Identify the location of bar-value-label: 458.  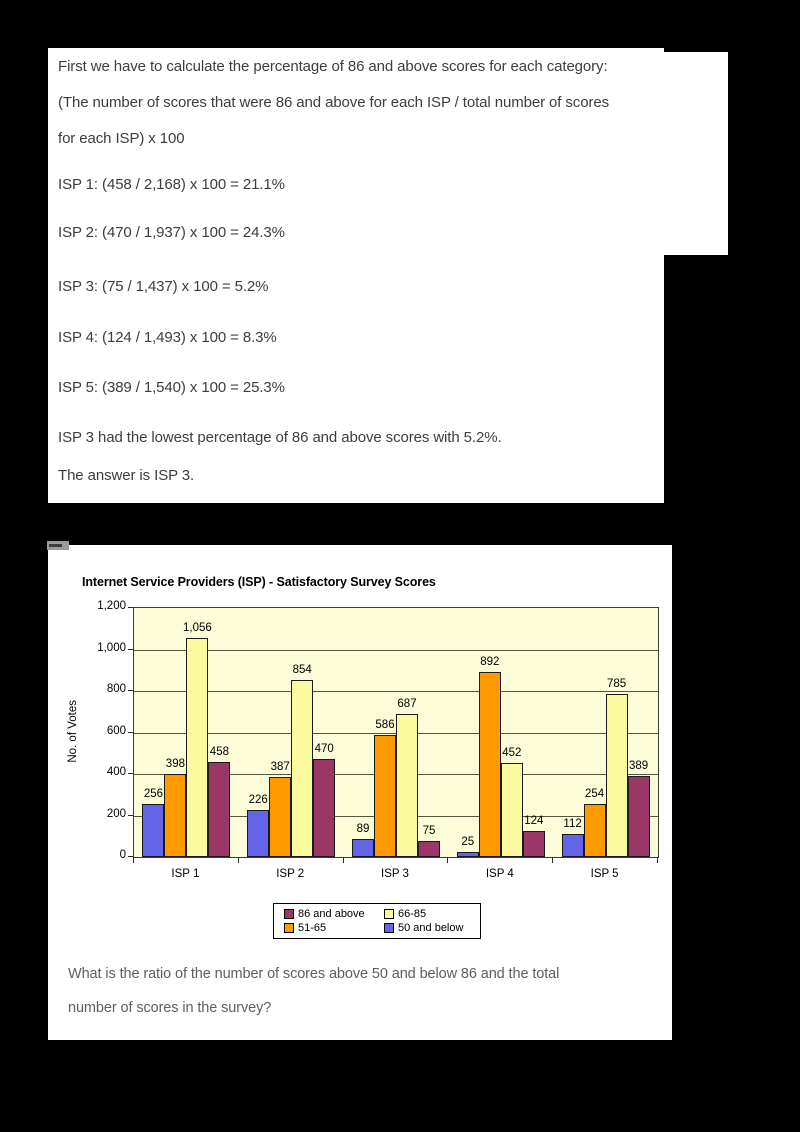
(219, 751).